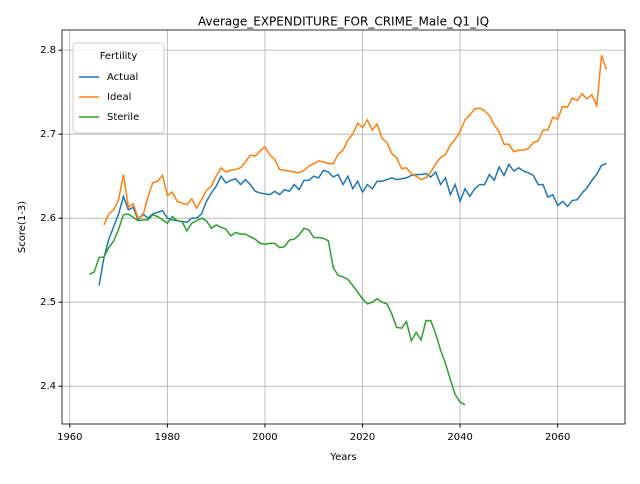 The width and height of the screenshot is (640, 484). What do you see at coordinates (48, 386) in the screenshot?
I see `y-tick-label: 2.4` at bounding box center [48, 386].